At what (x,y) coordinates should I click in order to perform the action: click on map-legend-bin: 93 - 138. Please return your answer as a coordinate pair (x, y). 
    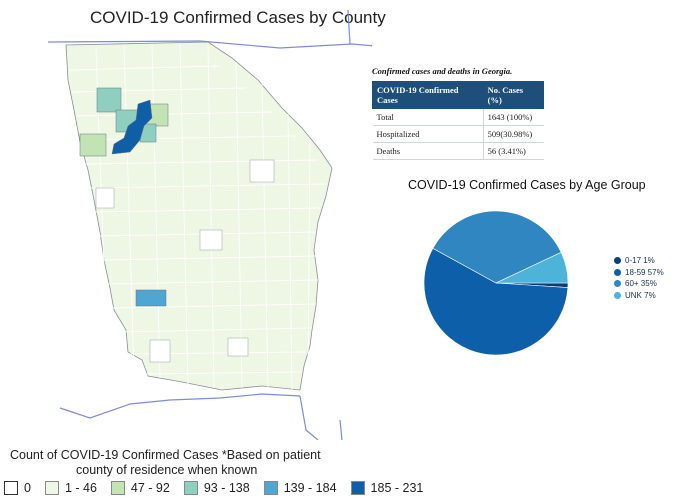
    Looking at the image, I should click on (216, 488).